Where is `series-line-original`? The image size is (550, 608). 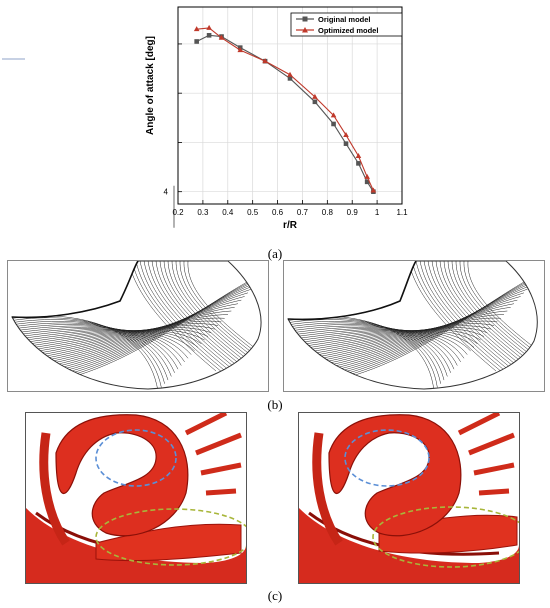
series-line-original is located at coordinates (285, 113).